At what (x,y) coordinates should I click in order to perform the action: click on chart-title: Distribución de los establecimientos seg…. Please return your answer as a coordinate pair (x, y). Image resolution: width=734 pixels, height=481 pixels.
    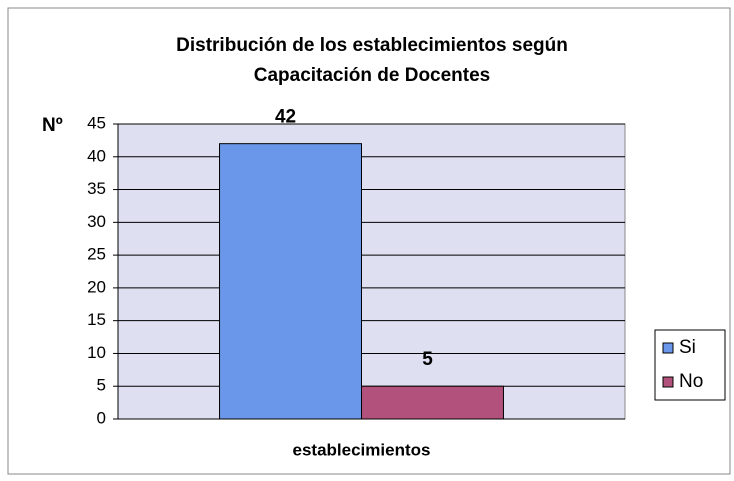
    Looking at the image, I should click on (372, 45).